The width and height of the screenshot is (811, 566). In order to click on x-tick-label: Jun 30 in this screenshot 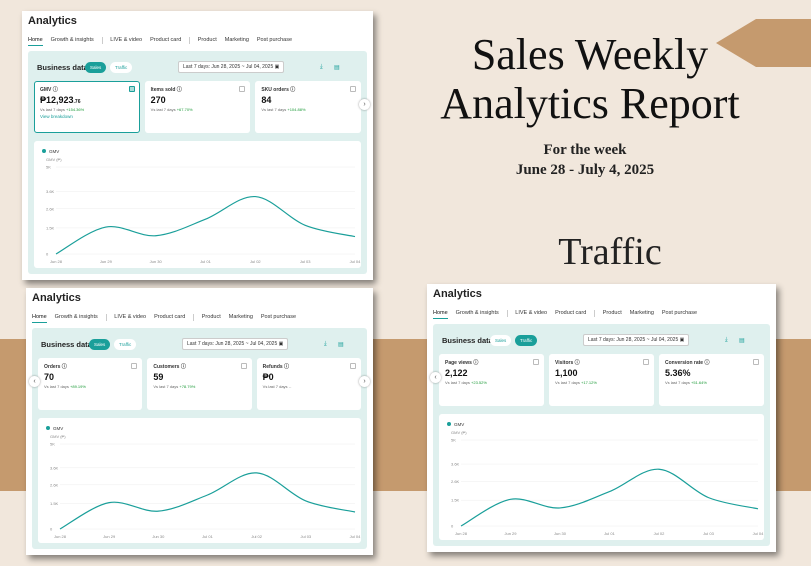, I will do `click(560, 533)`.